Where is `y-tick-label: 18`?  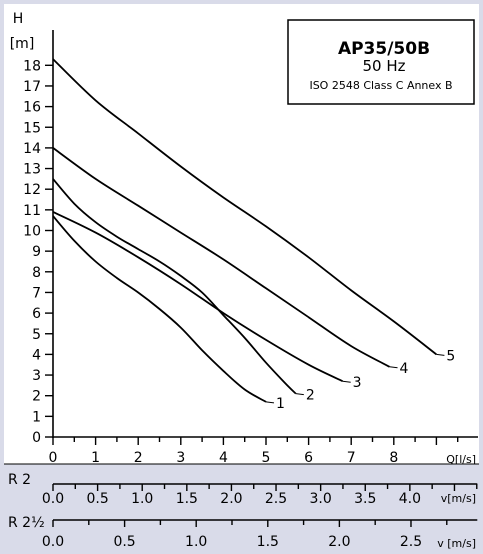 y-tick-label: 18 is located at coordinates (32, 66).